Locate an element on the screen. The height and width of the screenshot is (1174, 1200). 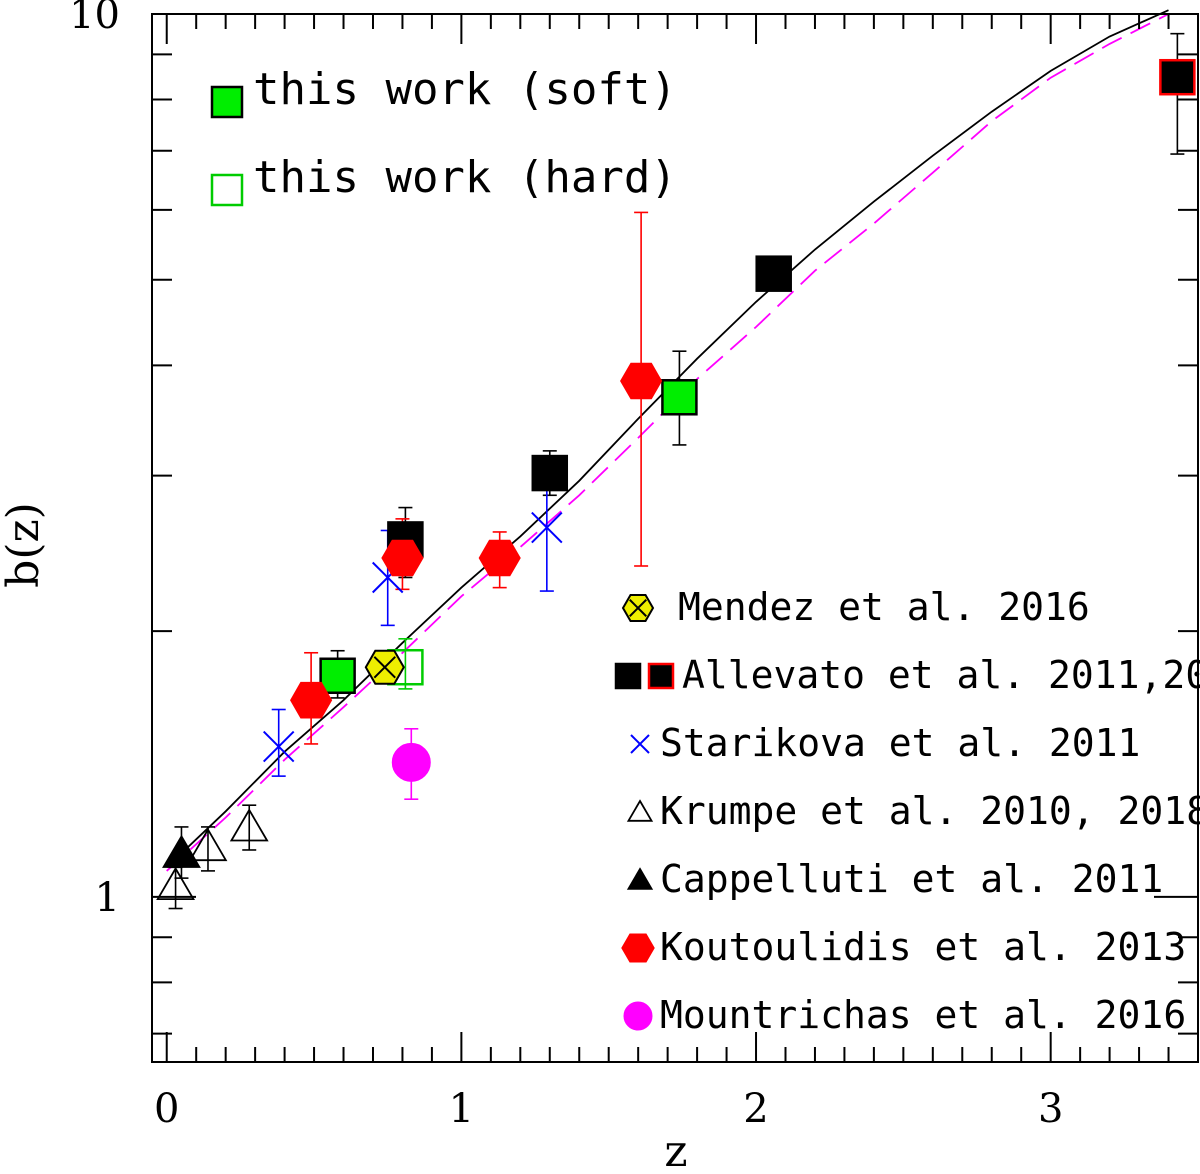
legend-krumpe-marker is located at coordinates (640, 810).